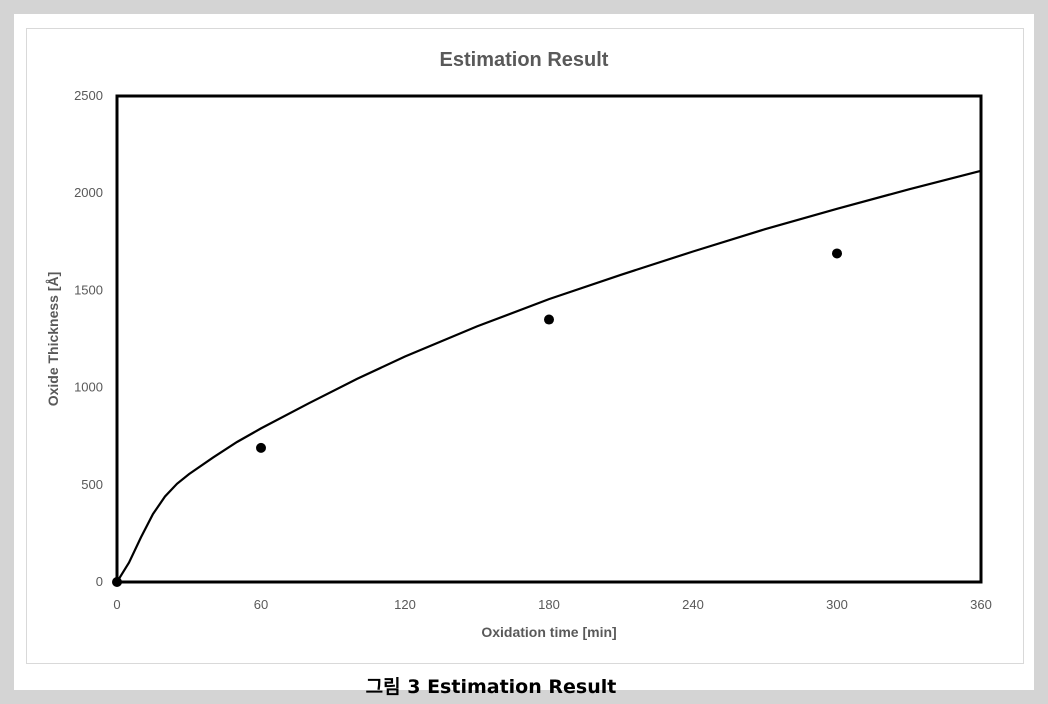  I want to click on x-tick-label: 300, so click(837, 604).